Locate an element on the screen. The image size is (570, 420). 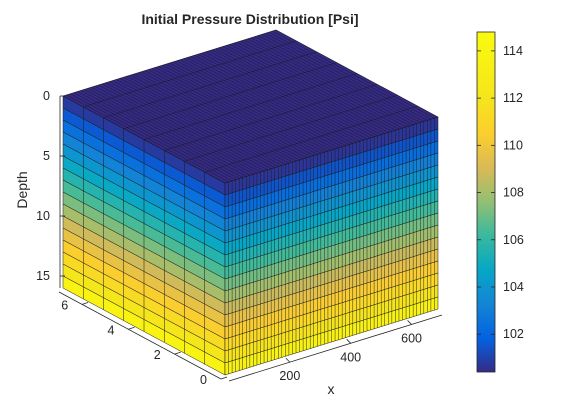
x-axis: 200 400 600 is located at coordinates (335, 348).